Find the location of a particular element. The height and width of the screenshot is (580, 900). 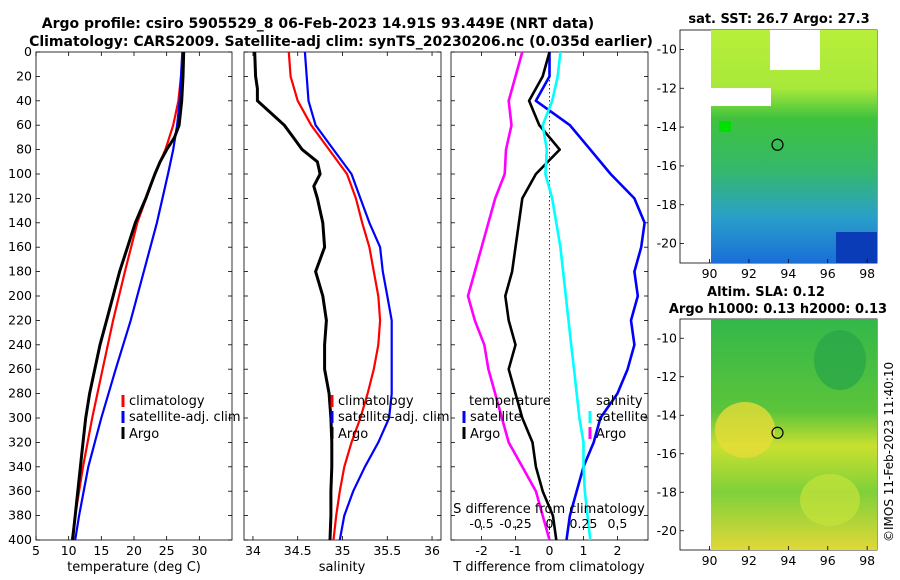

x-tick-label: -1 is located at coordinates (515, 550).